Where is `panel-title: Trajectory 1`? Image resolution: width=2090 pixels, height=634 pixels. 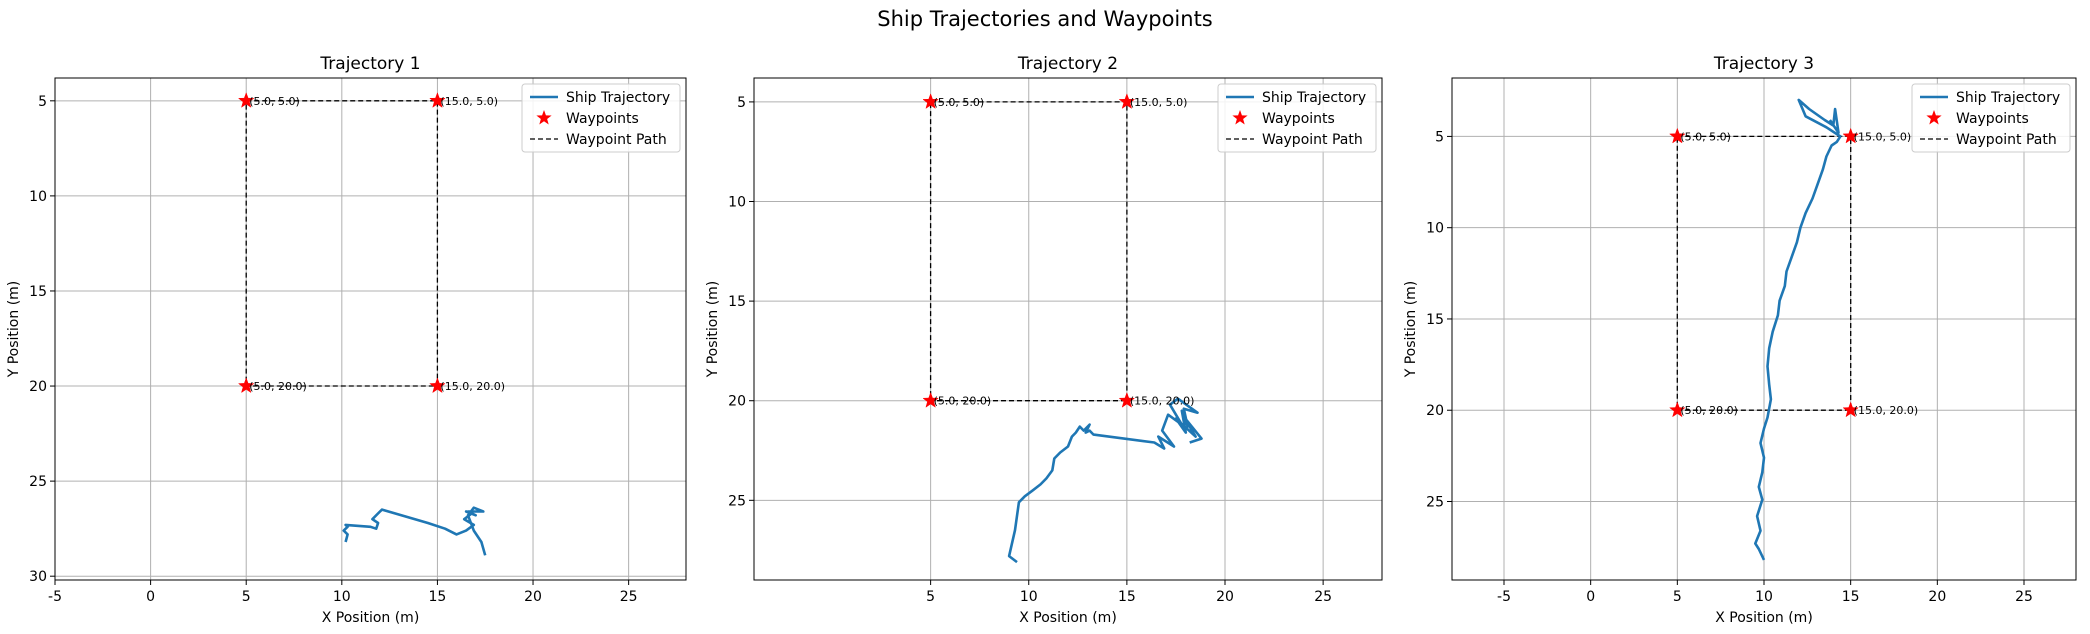
panel-title: Trajectory 1 is located at coordinates (369, 64).